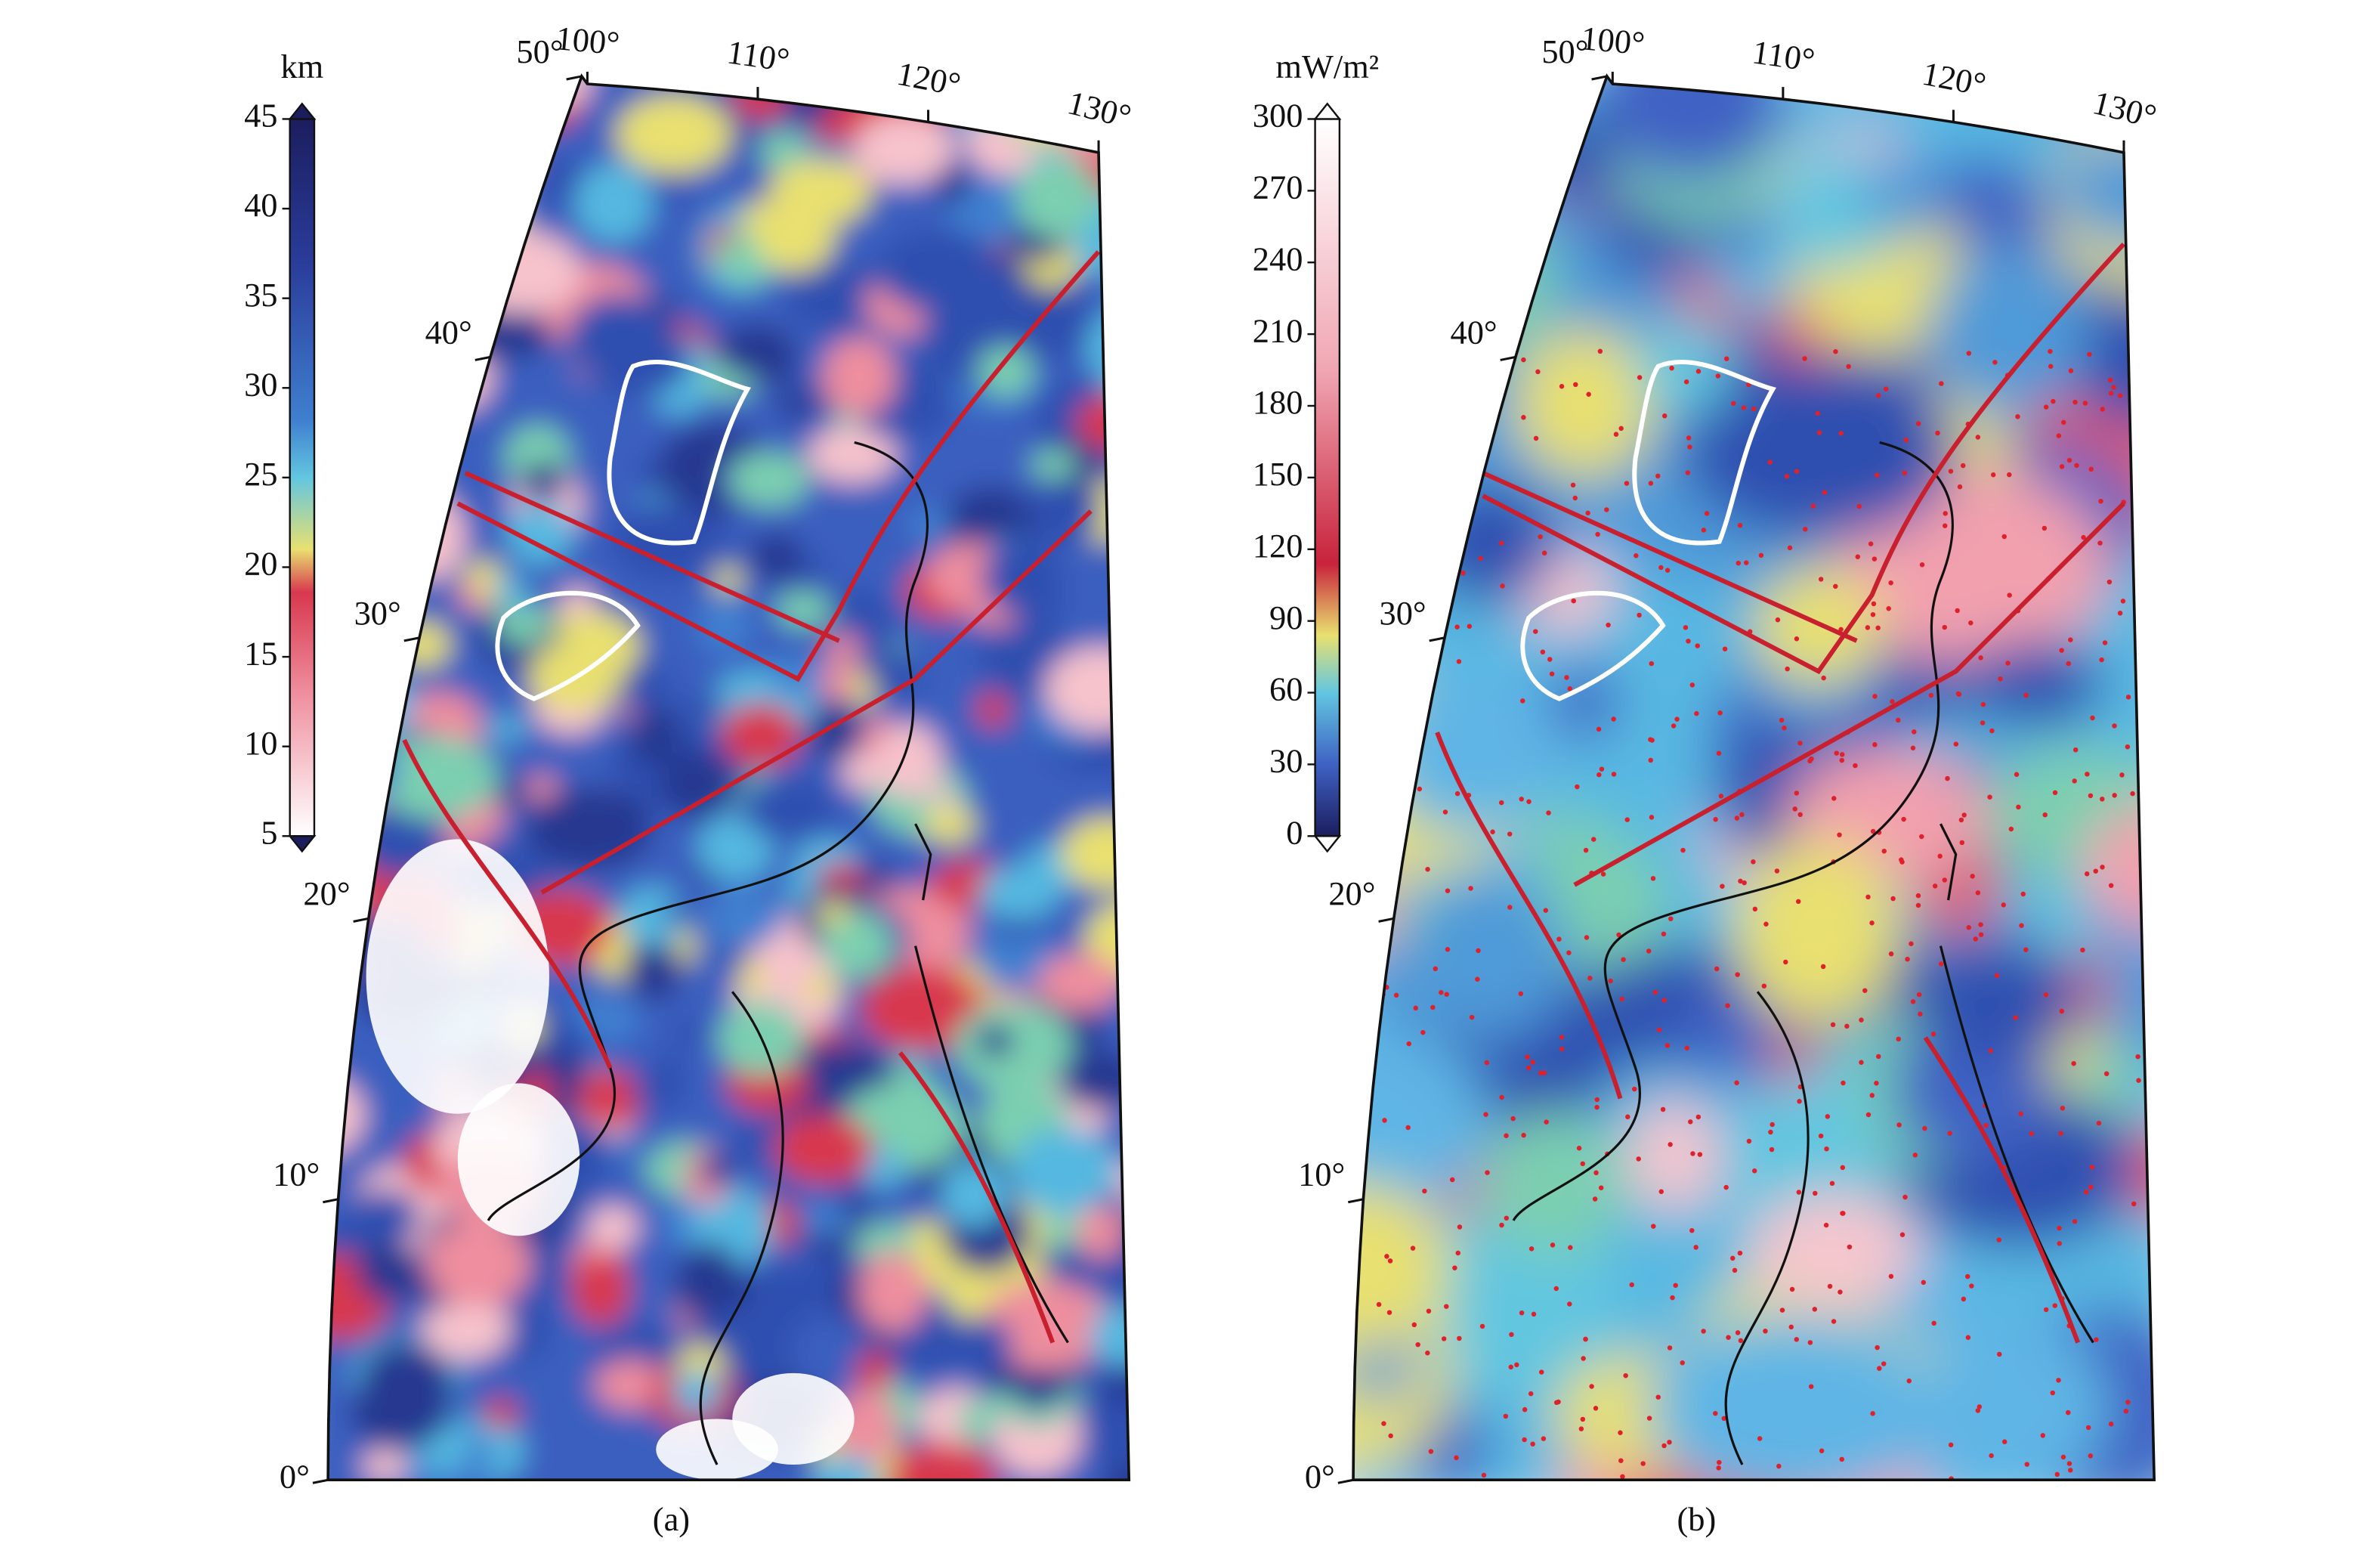  I want to click on lat-label: 50°, so click(539, 51).